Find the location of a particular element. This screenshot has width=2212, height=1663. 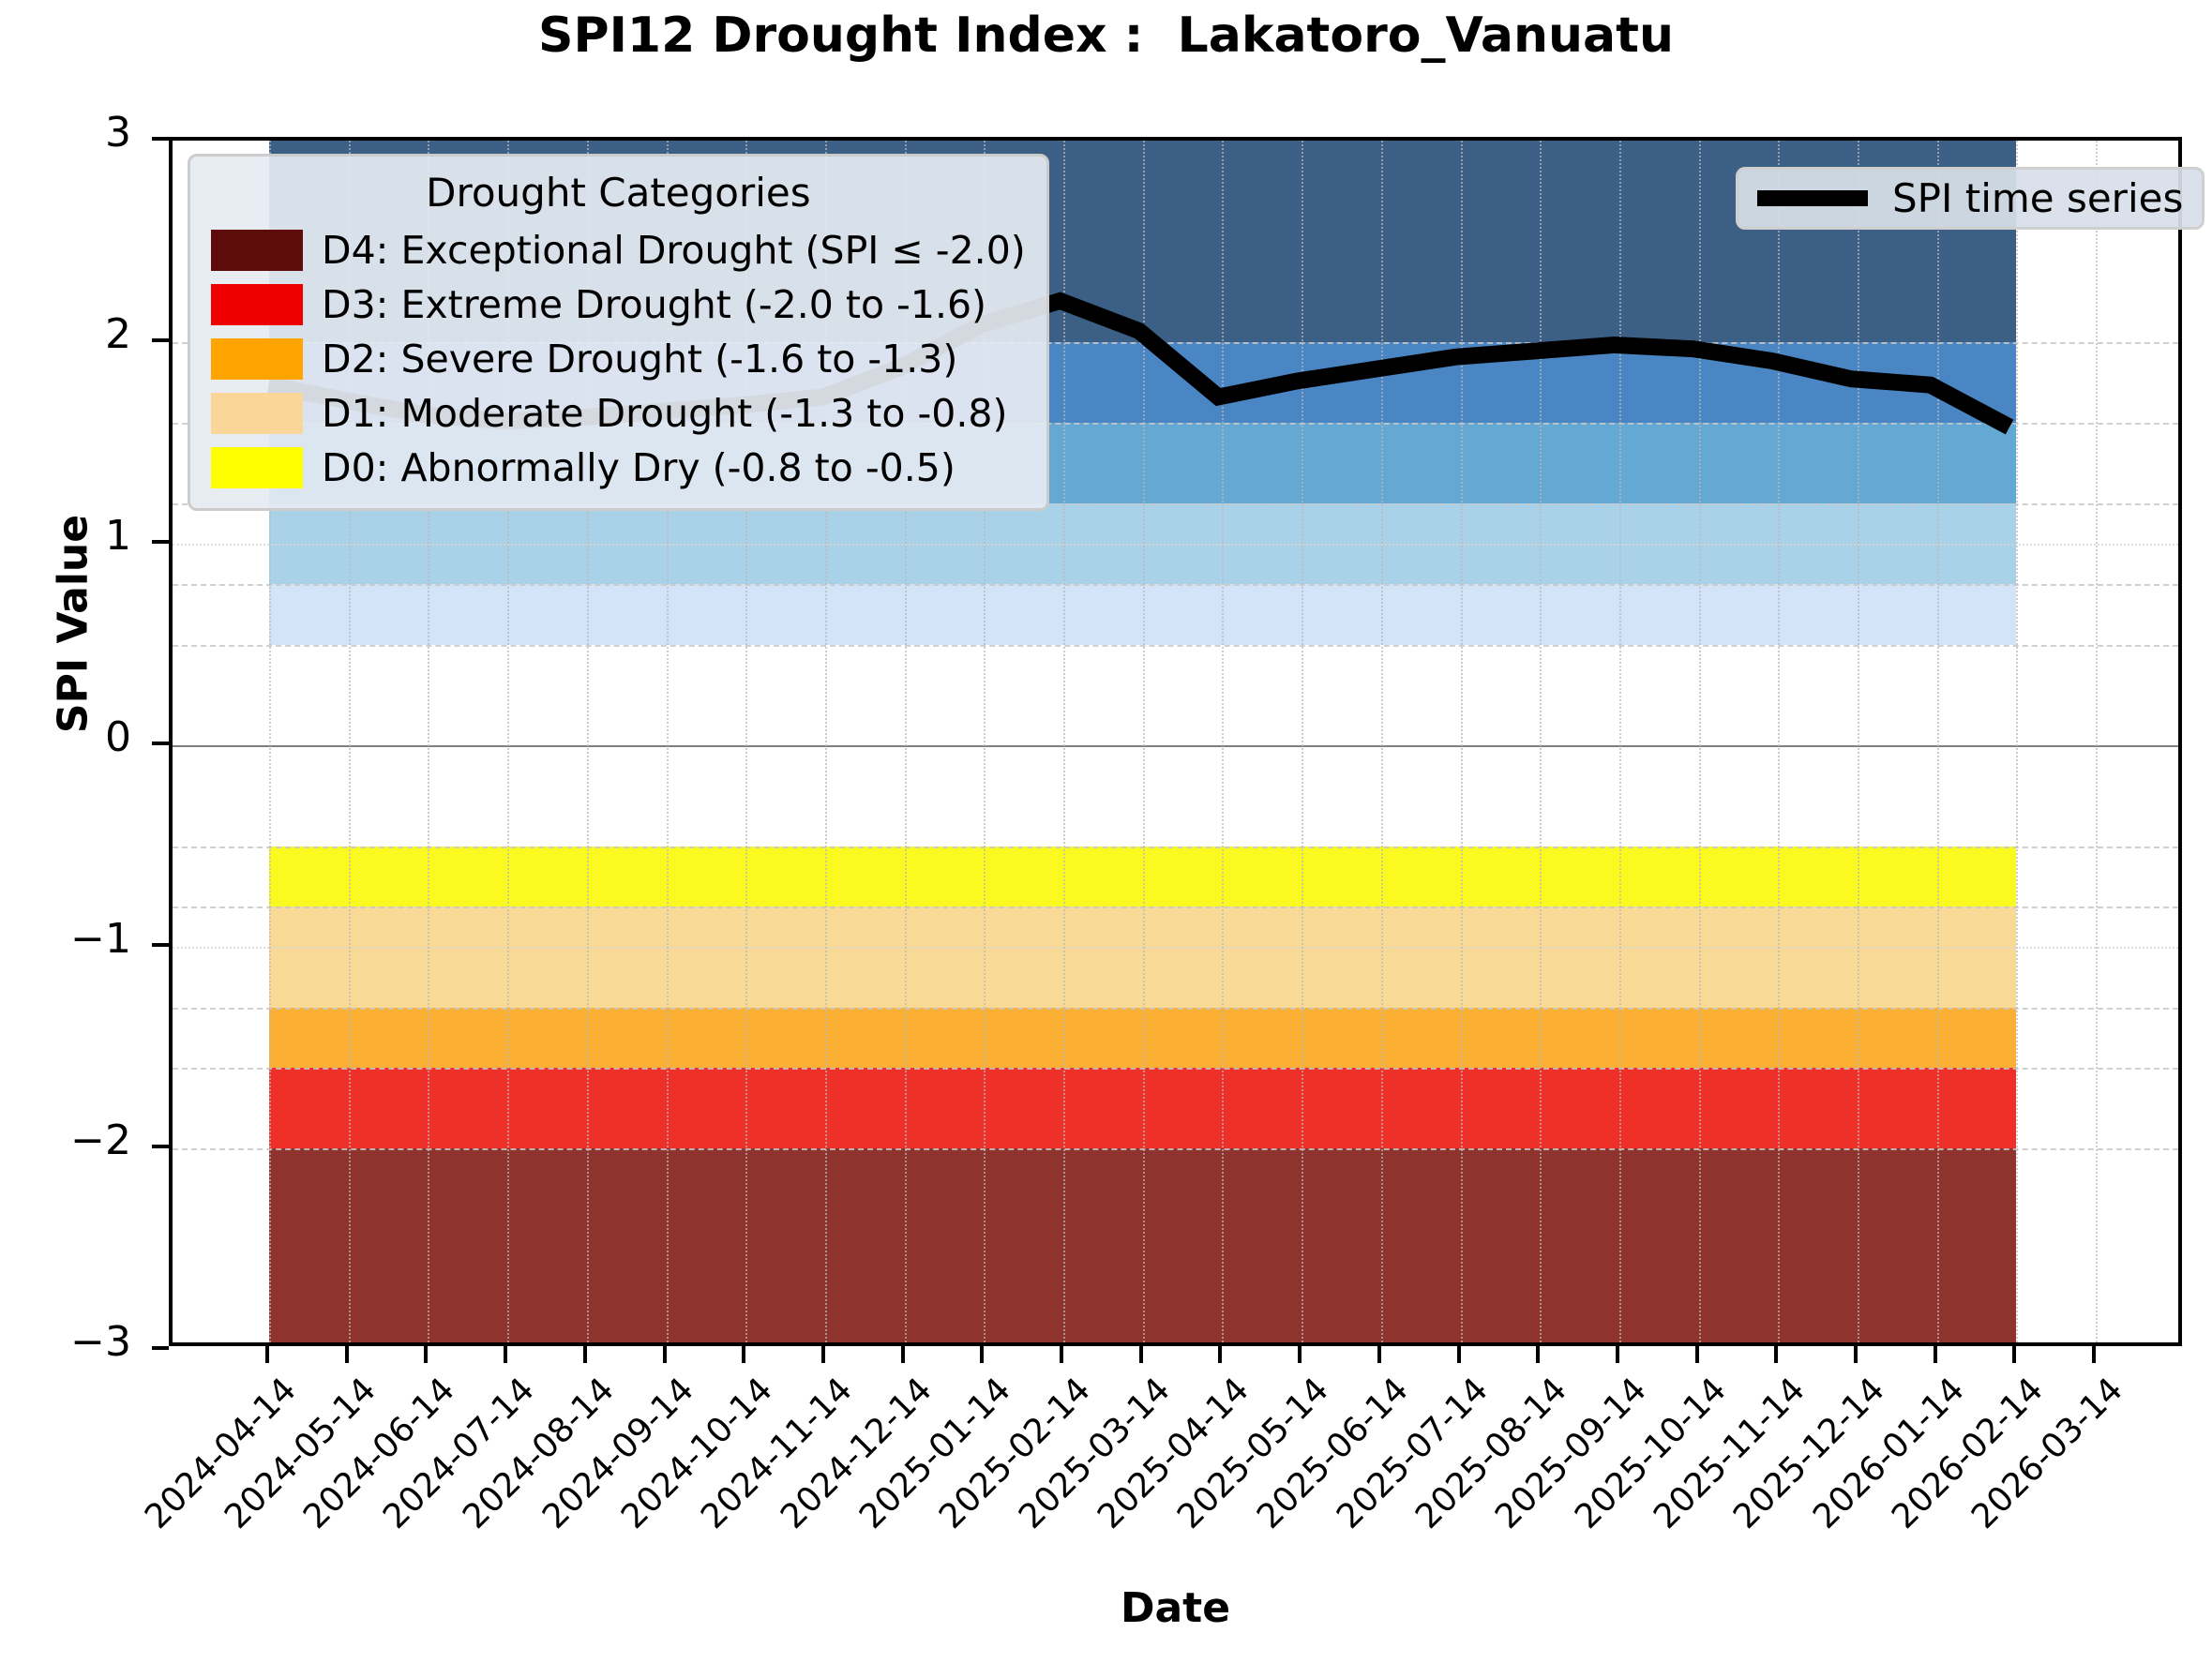

series-legend-label: SPI time series is located at coordinates (2038, 198).